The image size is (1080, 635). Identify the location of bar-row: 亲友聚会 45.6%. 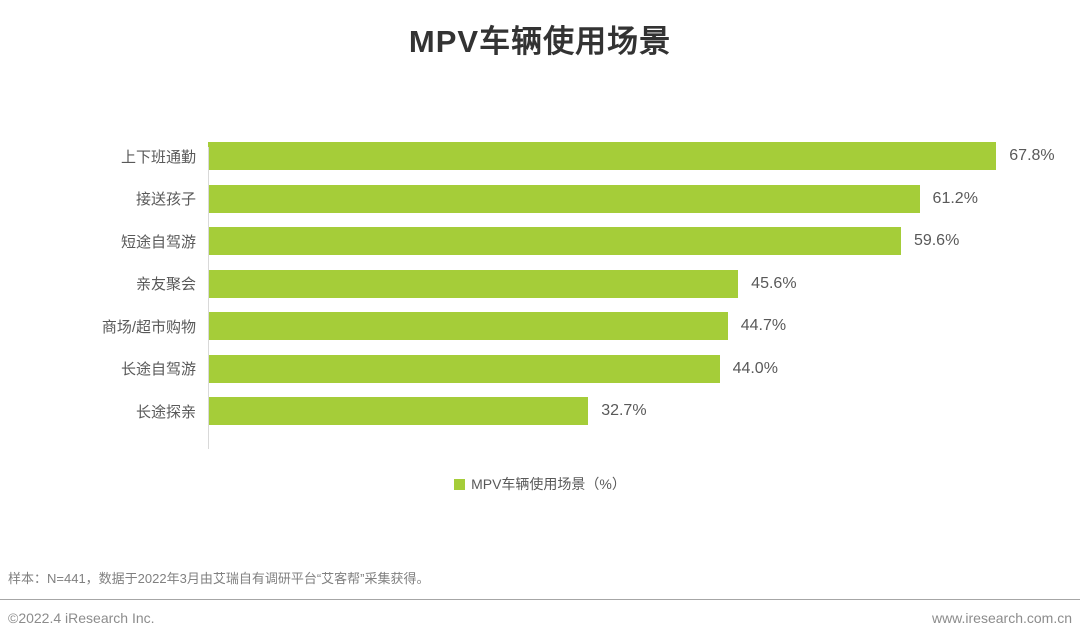
(540, 284).